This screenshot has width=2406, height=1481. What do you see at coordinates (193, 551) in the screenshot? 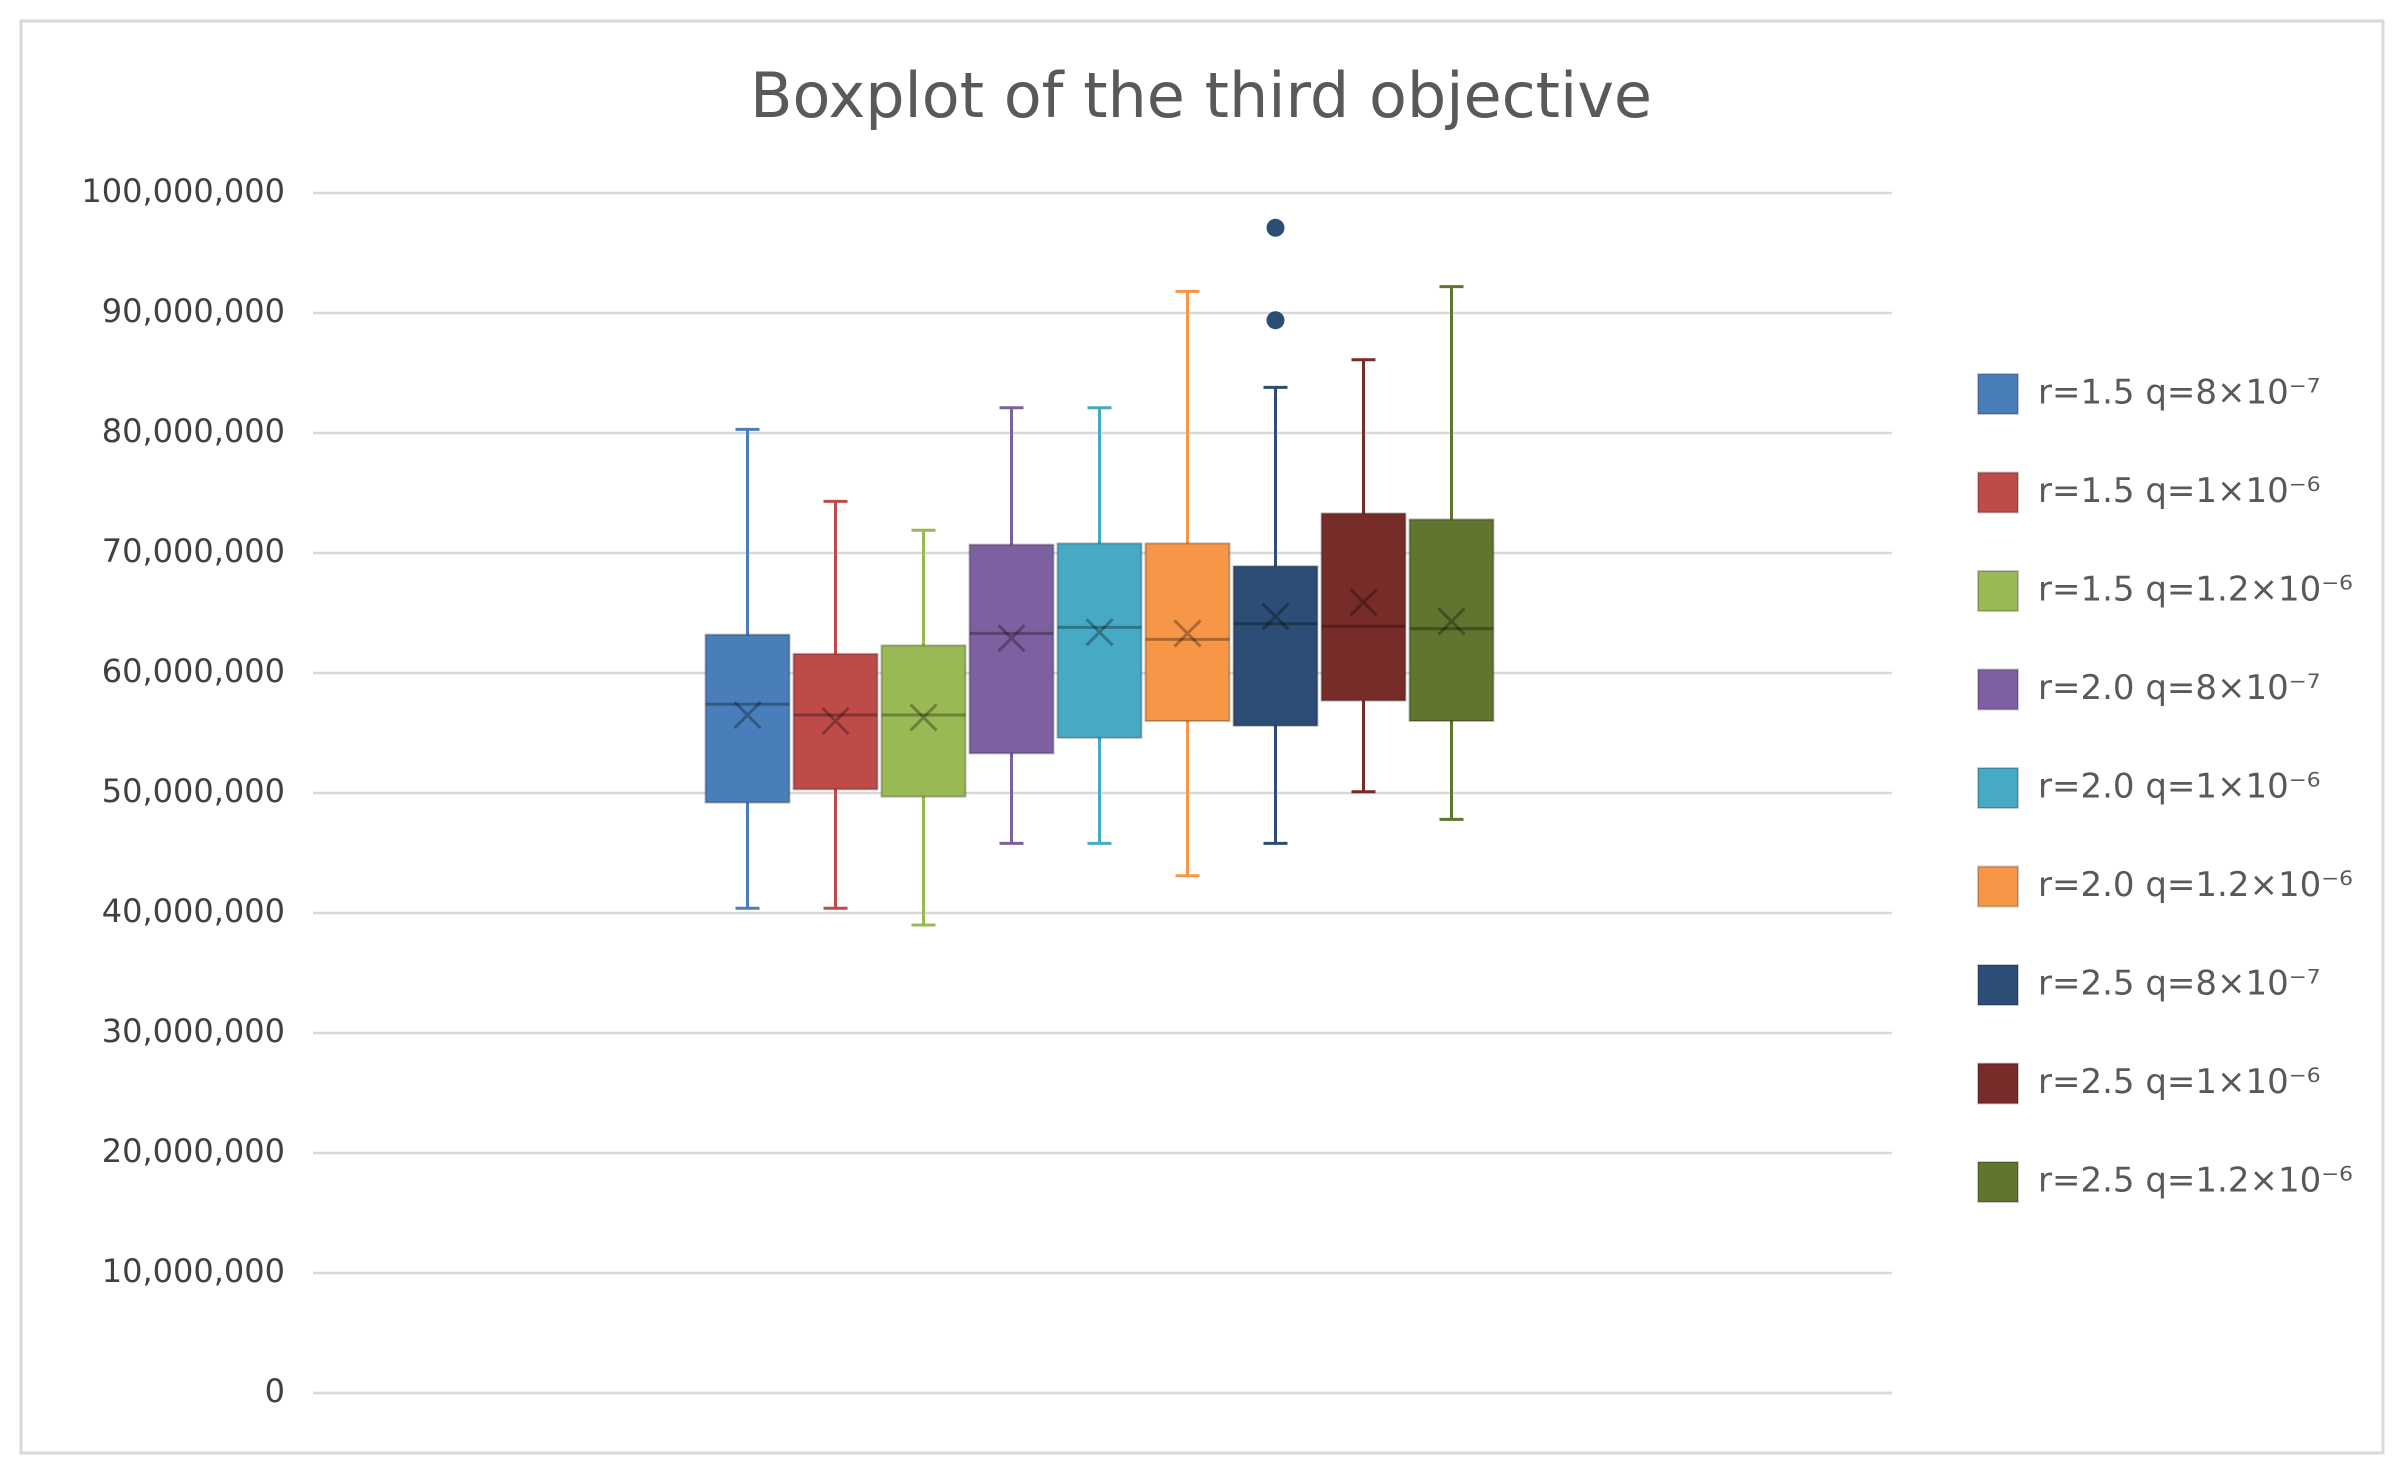
I see `y-tick-label: 70,000,000` at bounding box center [193, 551].